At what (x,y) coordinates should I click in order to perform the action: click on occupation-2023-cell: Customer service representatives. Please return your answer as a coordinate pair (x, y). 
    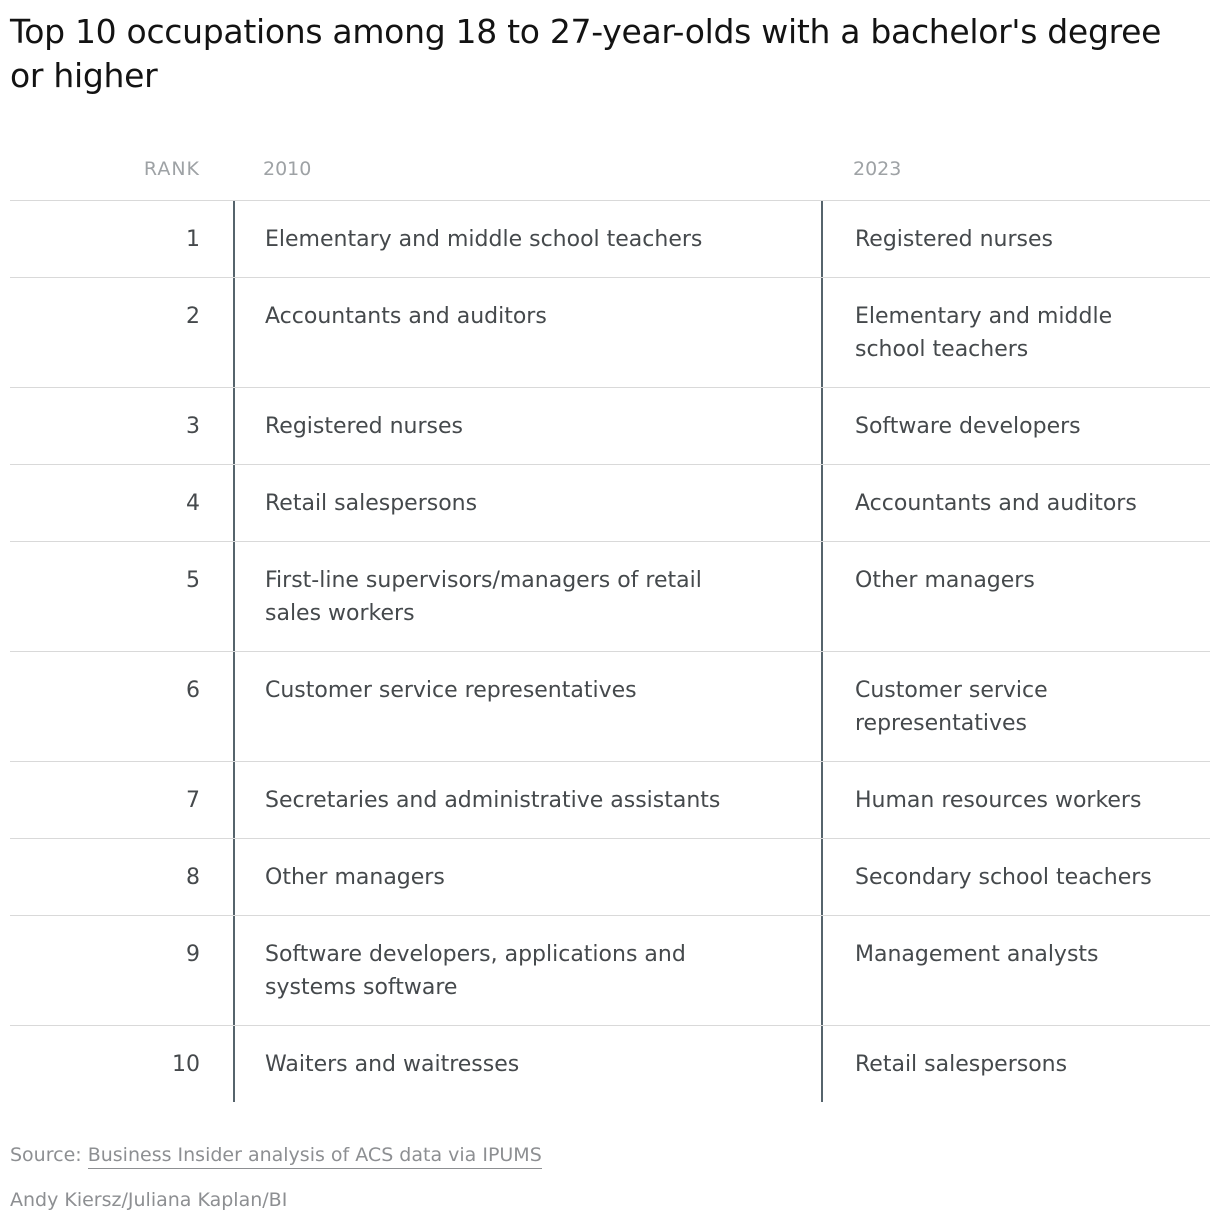
    Looking at the image, I should click on (1015, 706).